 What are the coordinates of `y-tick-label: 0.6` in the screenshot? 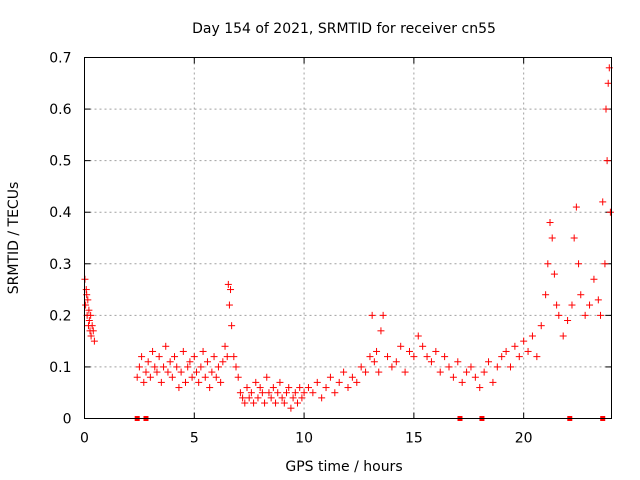 It's located at (60, 110).